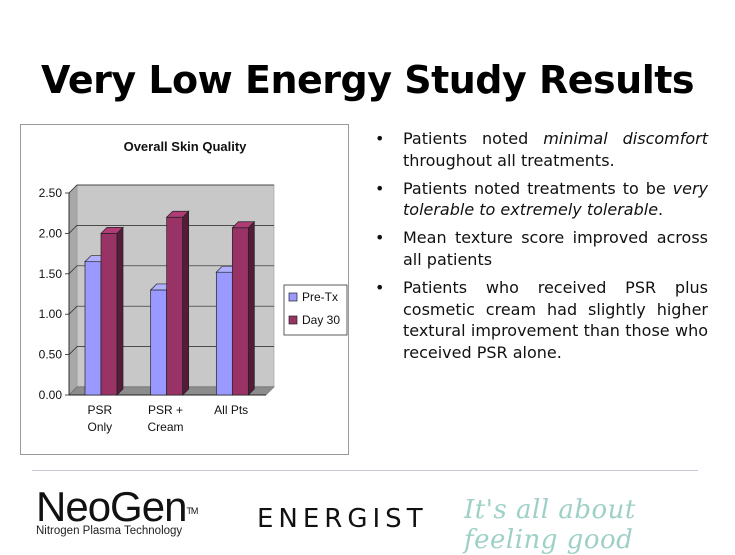  What do you see at coordinates (367, 80) in the screenshot?
I see `slide-title: Very Low Energy Study Results` at bounding box center [367, 80].